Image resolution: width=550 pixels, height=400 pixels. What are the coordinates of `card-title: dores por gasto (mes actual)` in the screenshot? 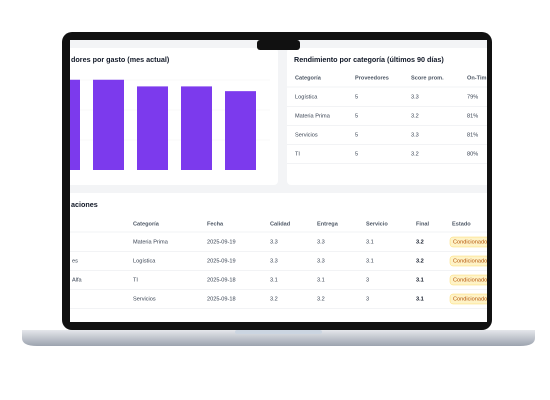 It's located at (120, 59).